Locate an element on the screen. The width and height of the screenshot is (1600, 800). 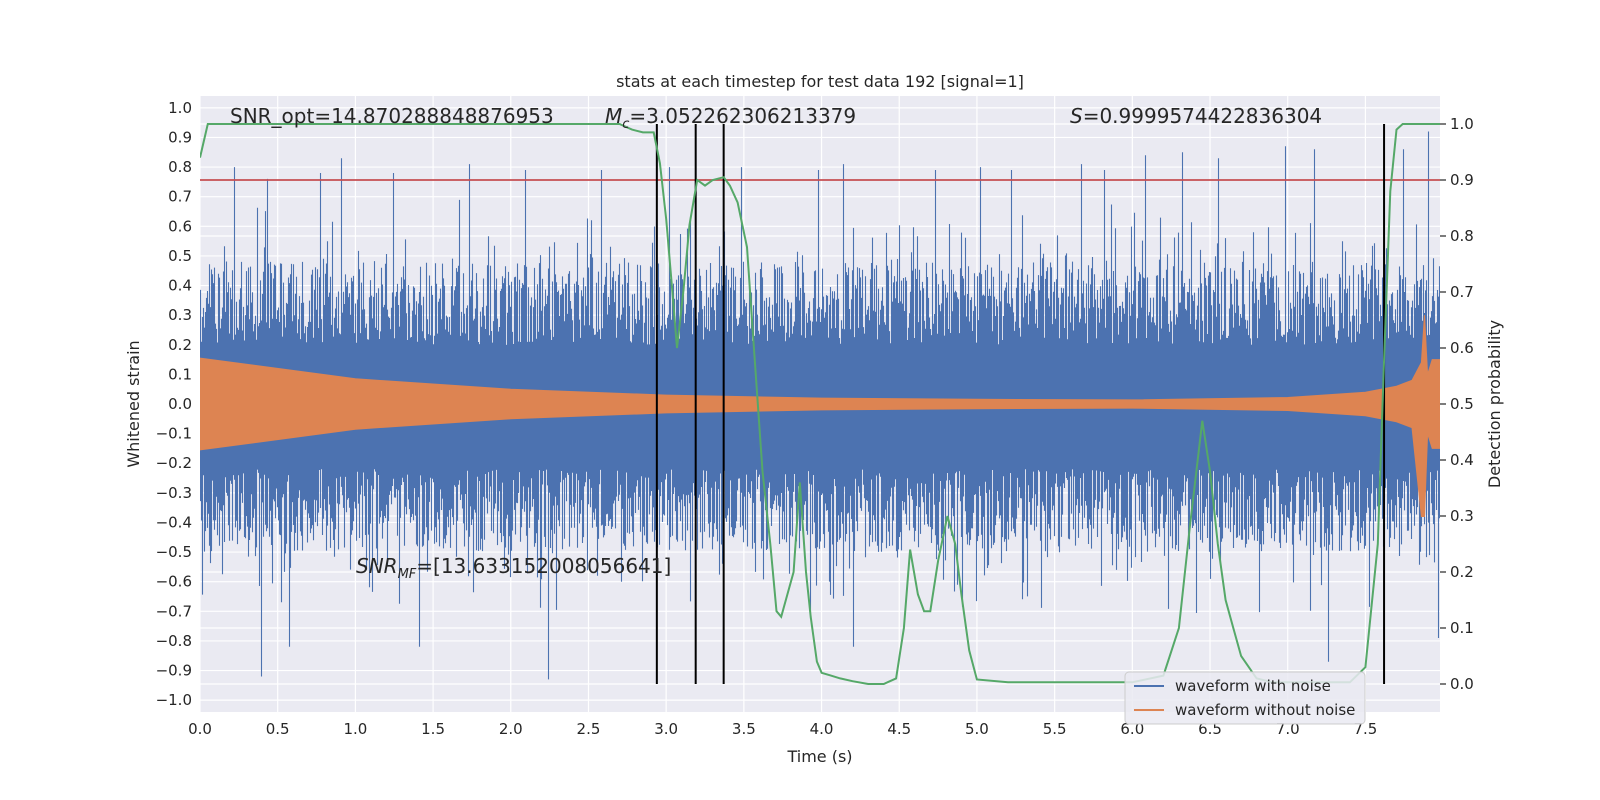
y-tick-label: −0.6 is located at coordinates (174, 582).